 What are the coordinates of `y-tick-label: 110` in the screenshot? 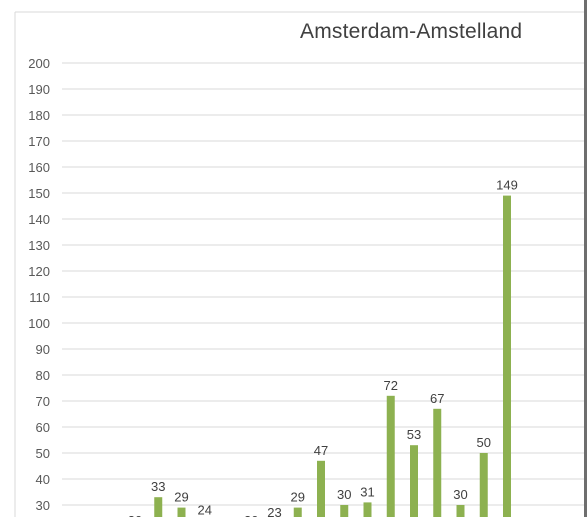 It's located at (39, 297).